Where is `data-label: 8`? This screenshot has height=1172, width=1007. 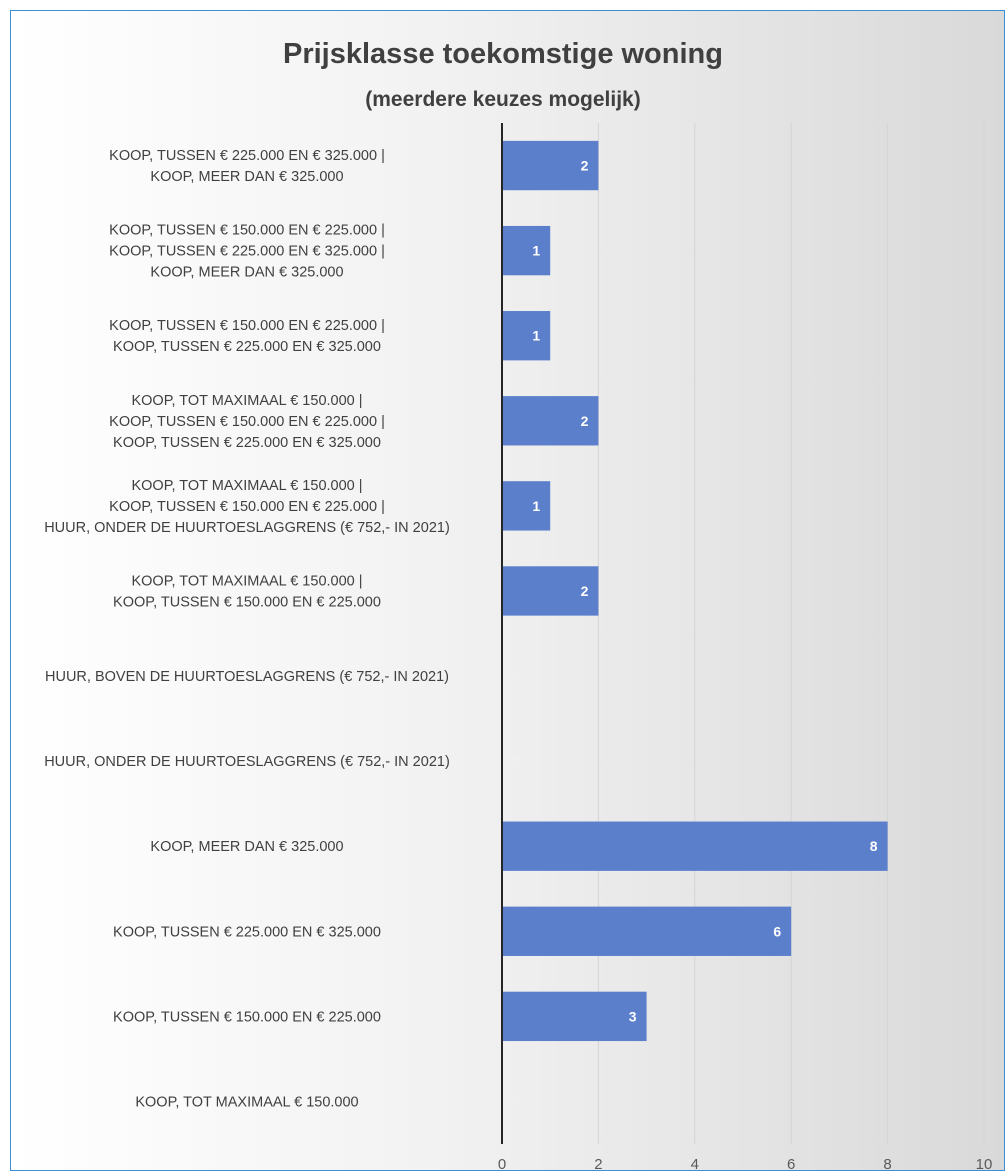
data-label: 8 is located at coordinates (874, 846).